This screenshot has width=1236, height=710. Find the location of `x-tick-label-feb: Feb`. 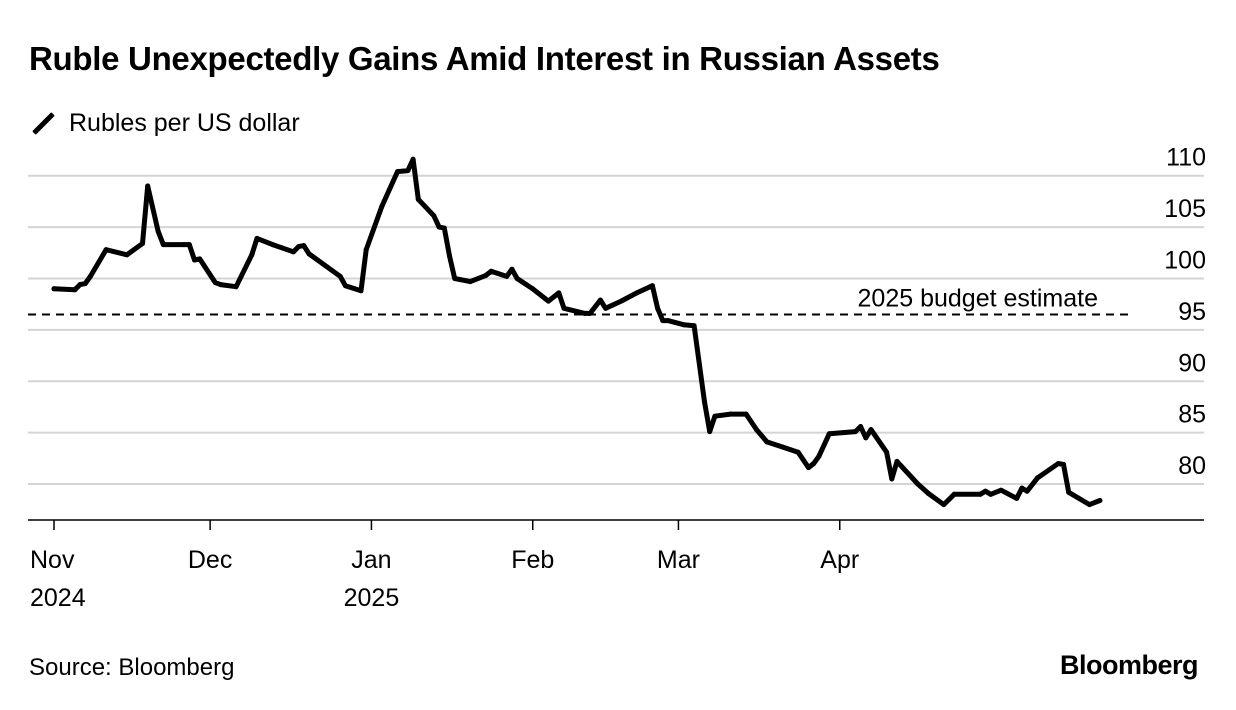

x-tick-label-feb: Feb is located at coordinates (532, 560).